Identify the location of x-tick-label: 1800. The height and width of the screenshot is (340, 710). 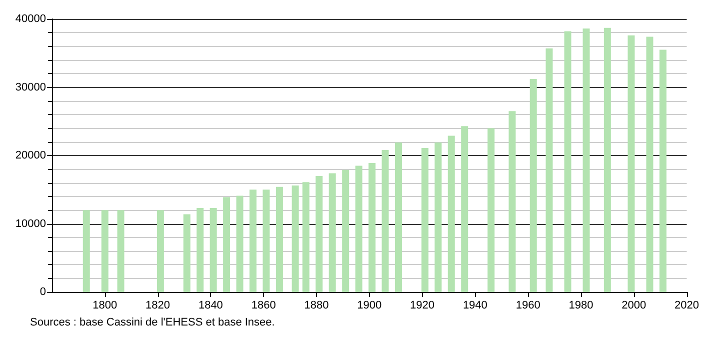
(105, 306).